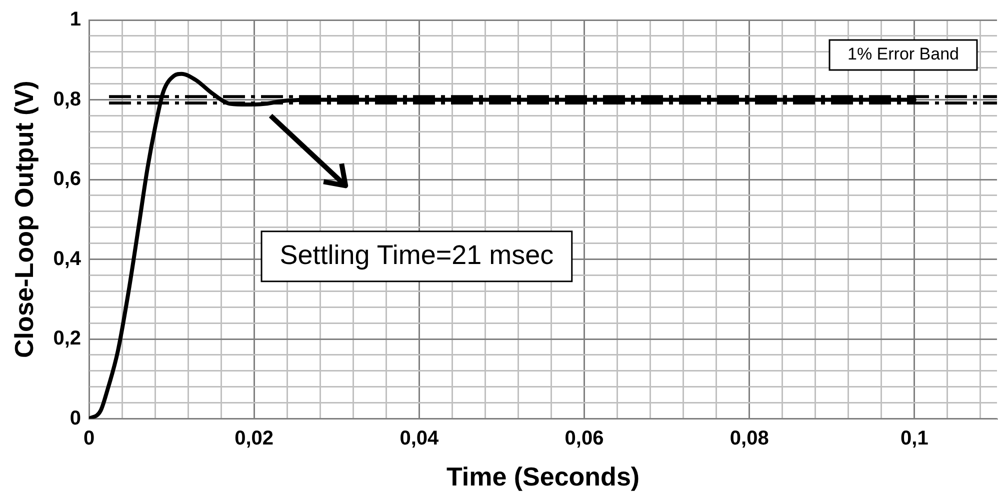 This screenshot has height=504, width=998. I want to click on y-tick-label: 0,2, so click(67, 339).